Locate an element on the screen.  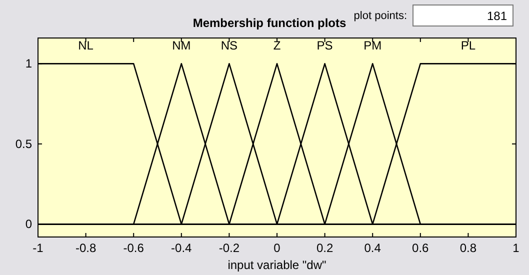
x-tick-label: 0.6 is located at coordinates (421, 248).